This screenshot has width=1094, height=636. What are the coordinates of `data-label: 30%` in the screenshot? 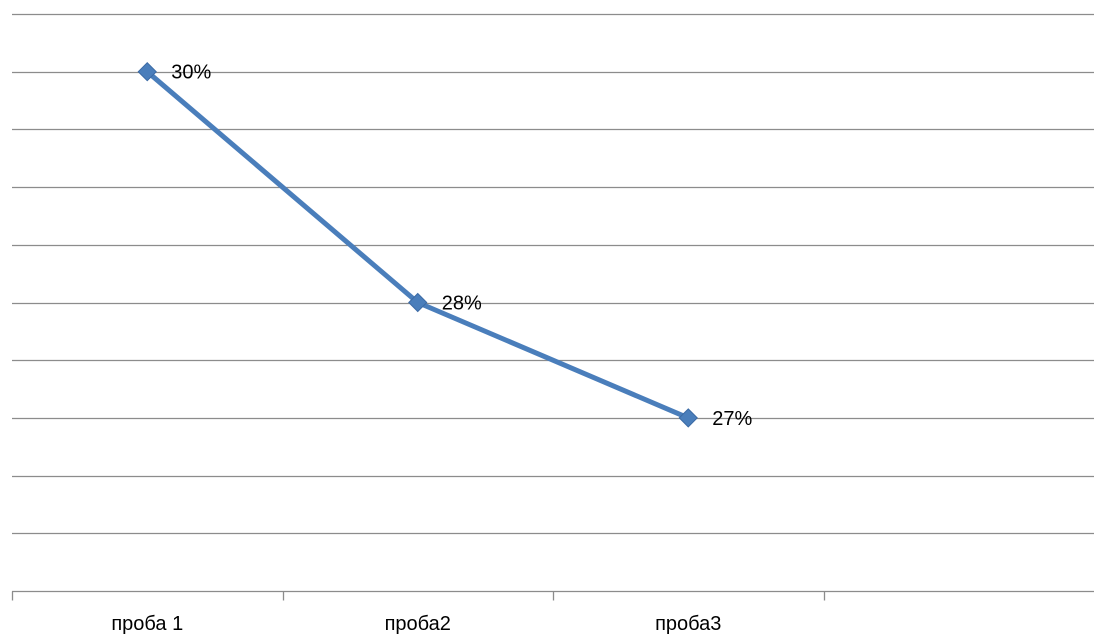 It's located at (191, 73).